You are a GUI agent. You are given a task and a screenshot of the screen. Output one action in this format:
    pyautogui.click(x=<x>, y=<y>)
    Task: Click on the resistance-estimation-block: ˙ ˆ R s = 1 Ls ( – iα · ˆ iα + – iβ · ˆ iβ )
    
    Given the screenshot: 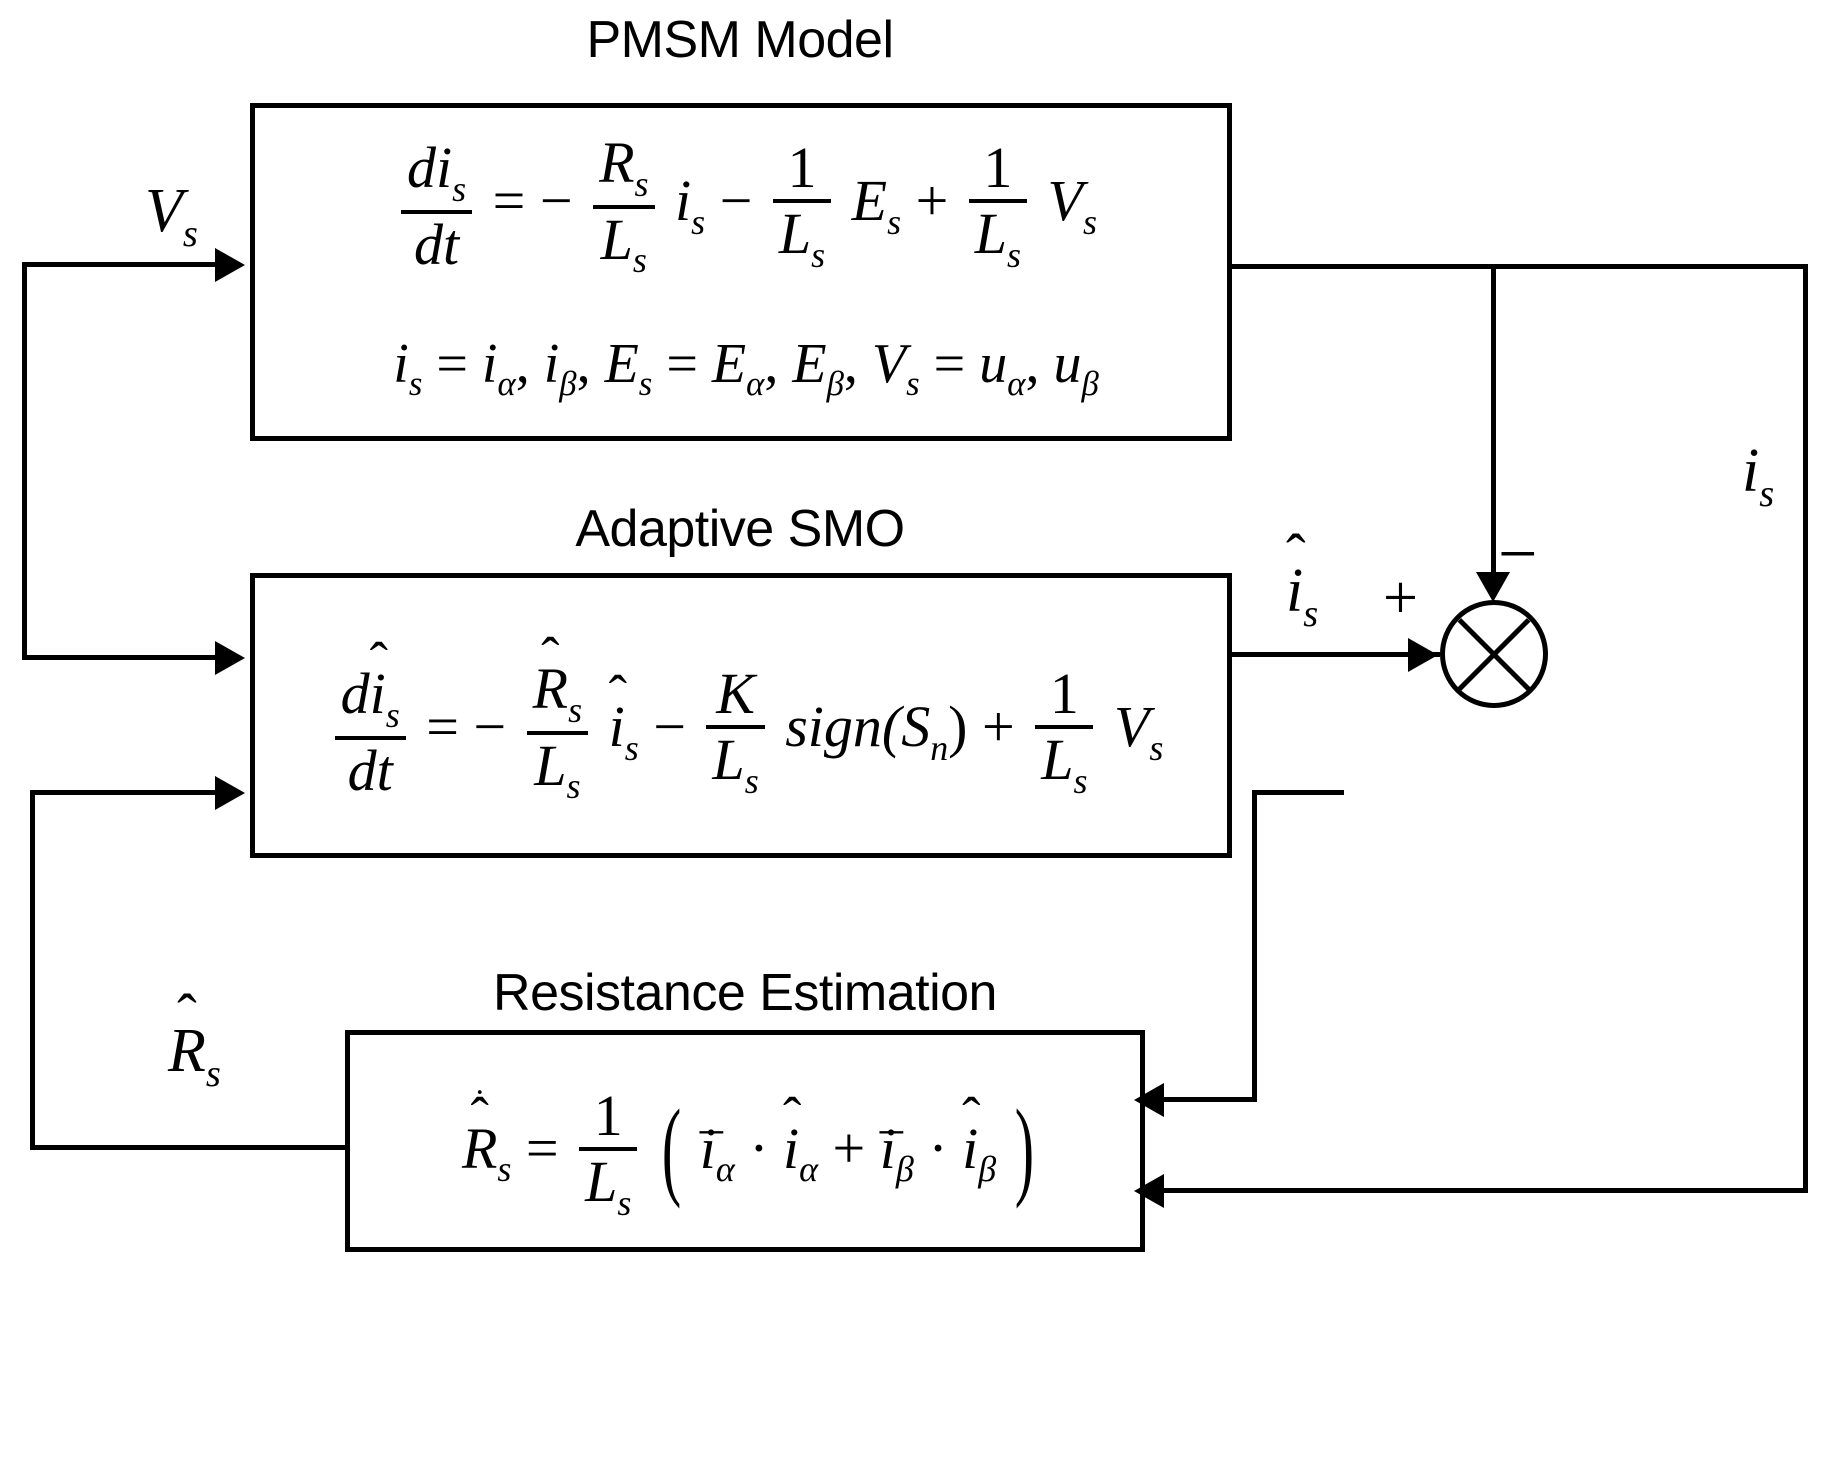 What is the action you would take?
    pyautogui.click(x=745, y=1141)
    